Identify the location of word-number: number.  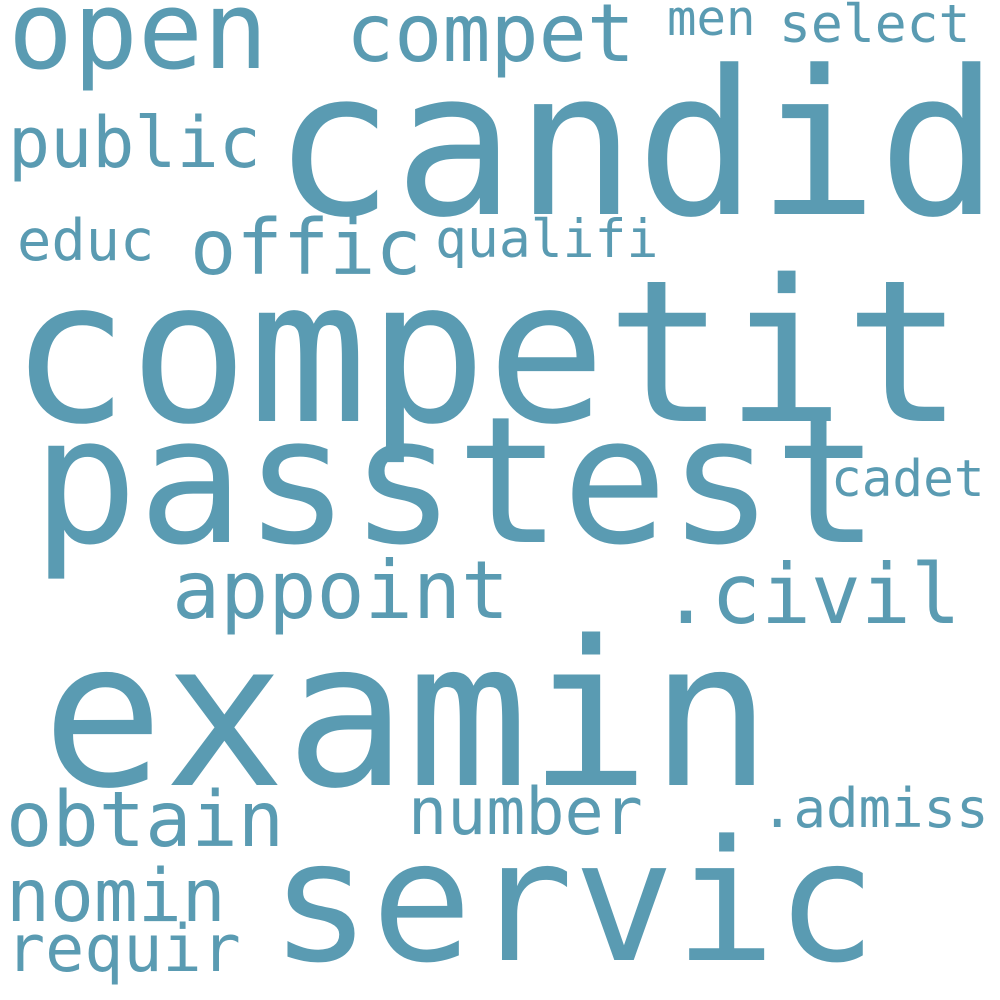
(525, 812).